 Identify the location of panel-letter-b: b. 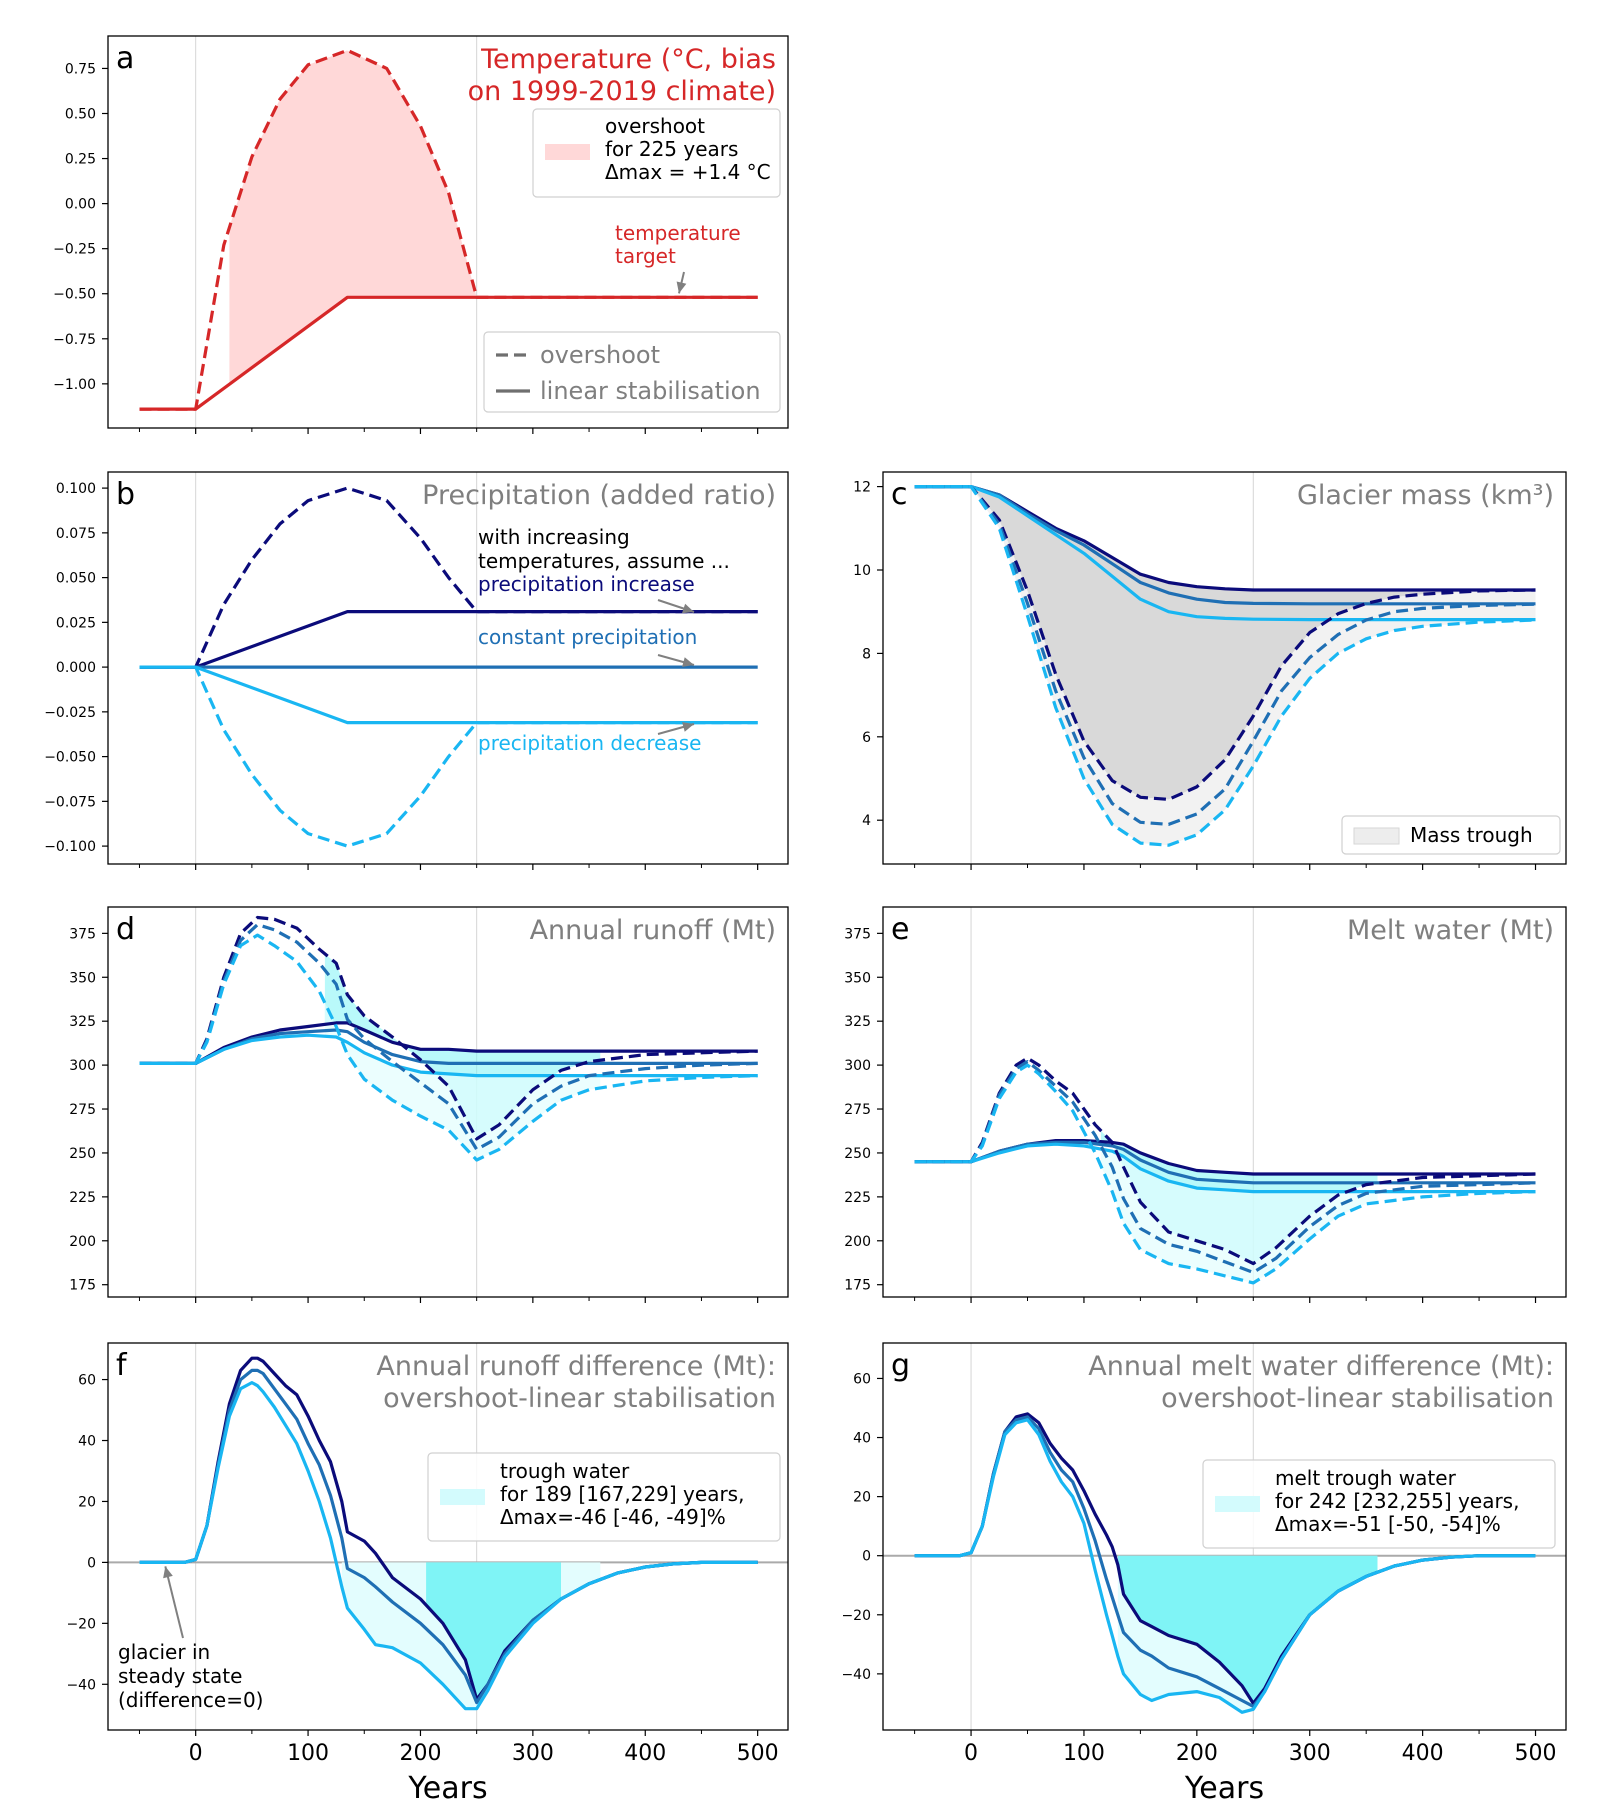
(125, 494).